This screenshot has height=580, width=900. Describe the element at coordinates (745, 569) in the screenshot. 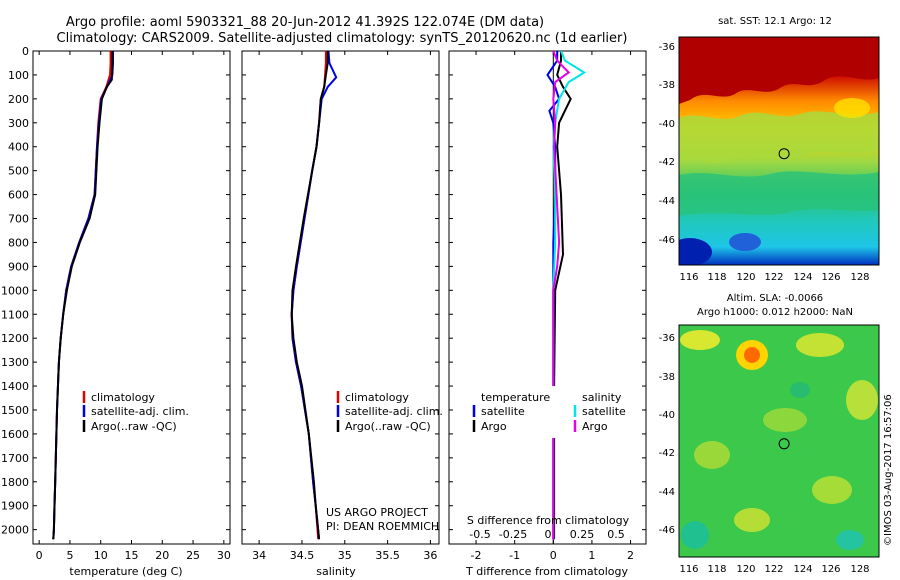

I see `lon-tick: 120` at that location.